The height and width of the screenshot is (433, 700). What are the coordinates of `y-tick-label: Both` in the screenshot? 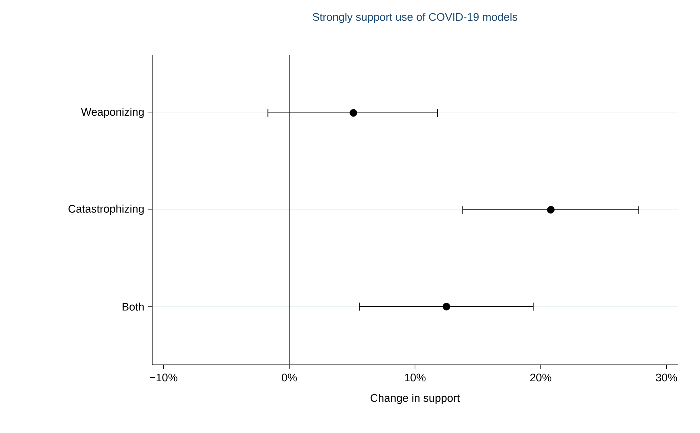 It's located at (133, 306).